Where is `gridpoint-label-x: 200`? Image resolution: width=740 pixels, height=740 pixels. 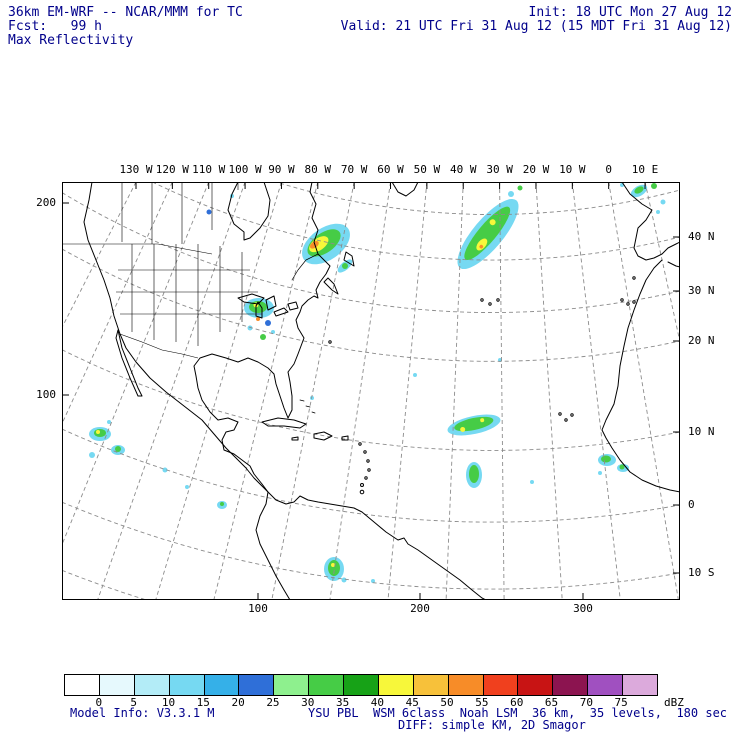
gridpoint-label-x: 200 is located at coordinates (420, 608).